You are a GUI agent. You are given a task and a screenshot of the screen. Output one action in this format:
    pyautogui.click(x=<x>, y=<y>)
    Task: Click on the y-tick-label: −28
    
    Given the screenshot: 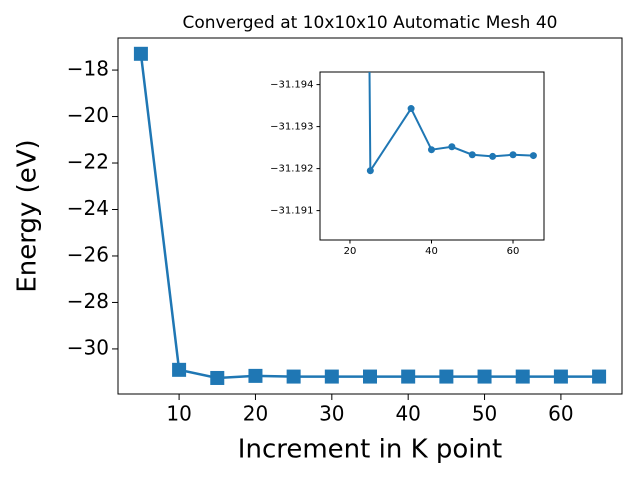 What is the action you would take?
    pyautogui.click(x=88, y=301)
    